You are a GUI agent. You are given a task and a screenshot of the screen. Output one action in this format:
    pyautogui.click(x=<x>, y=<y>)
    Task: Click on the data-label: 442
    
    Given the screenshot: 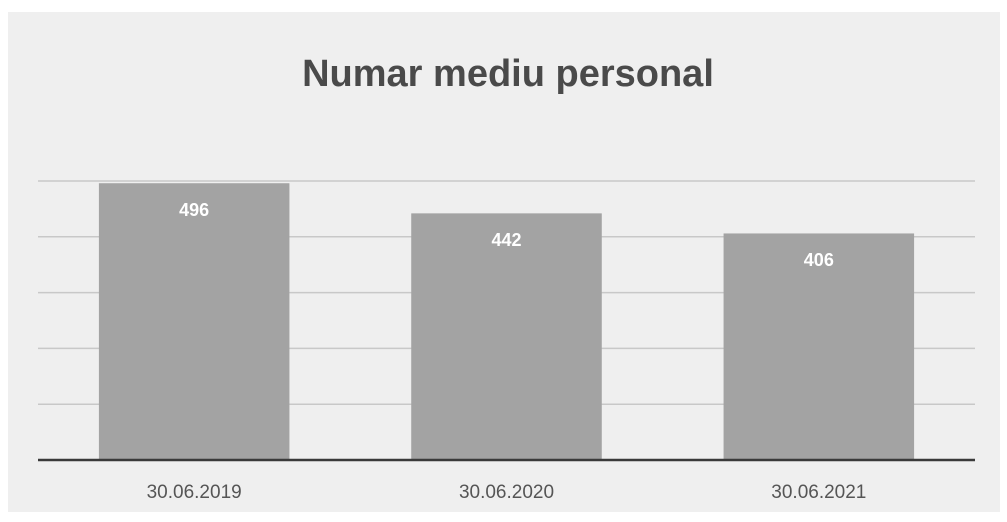 What is the action you would take?
    pyautogui.click(x=506, y=240)
    